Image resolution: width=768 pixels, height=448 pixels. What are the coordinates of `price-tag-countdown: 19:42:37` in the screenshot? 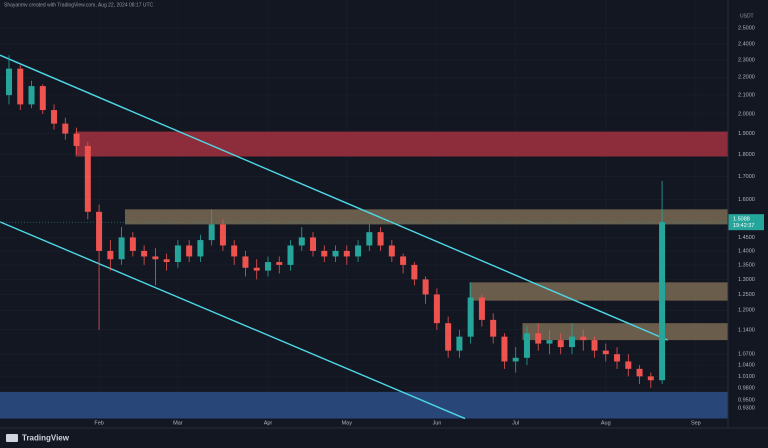 It's located at (743, 226).